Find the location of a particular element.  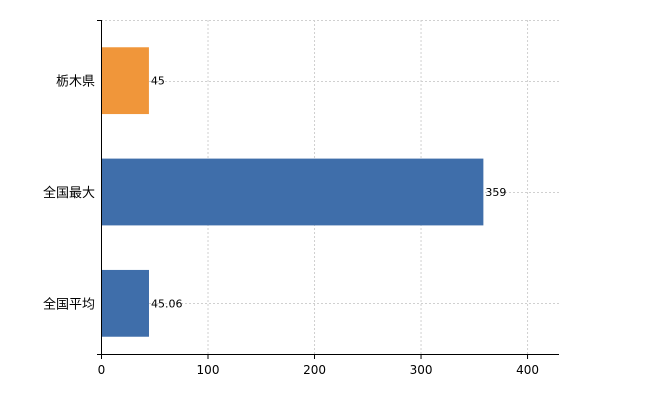

data-label: 359 is located at coordinates (495, 192).